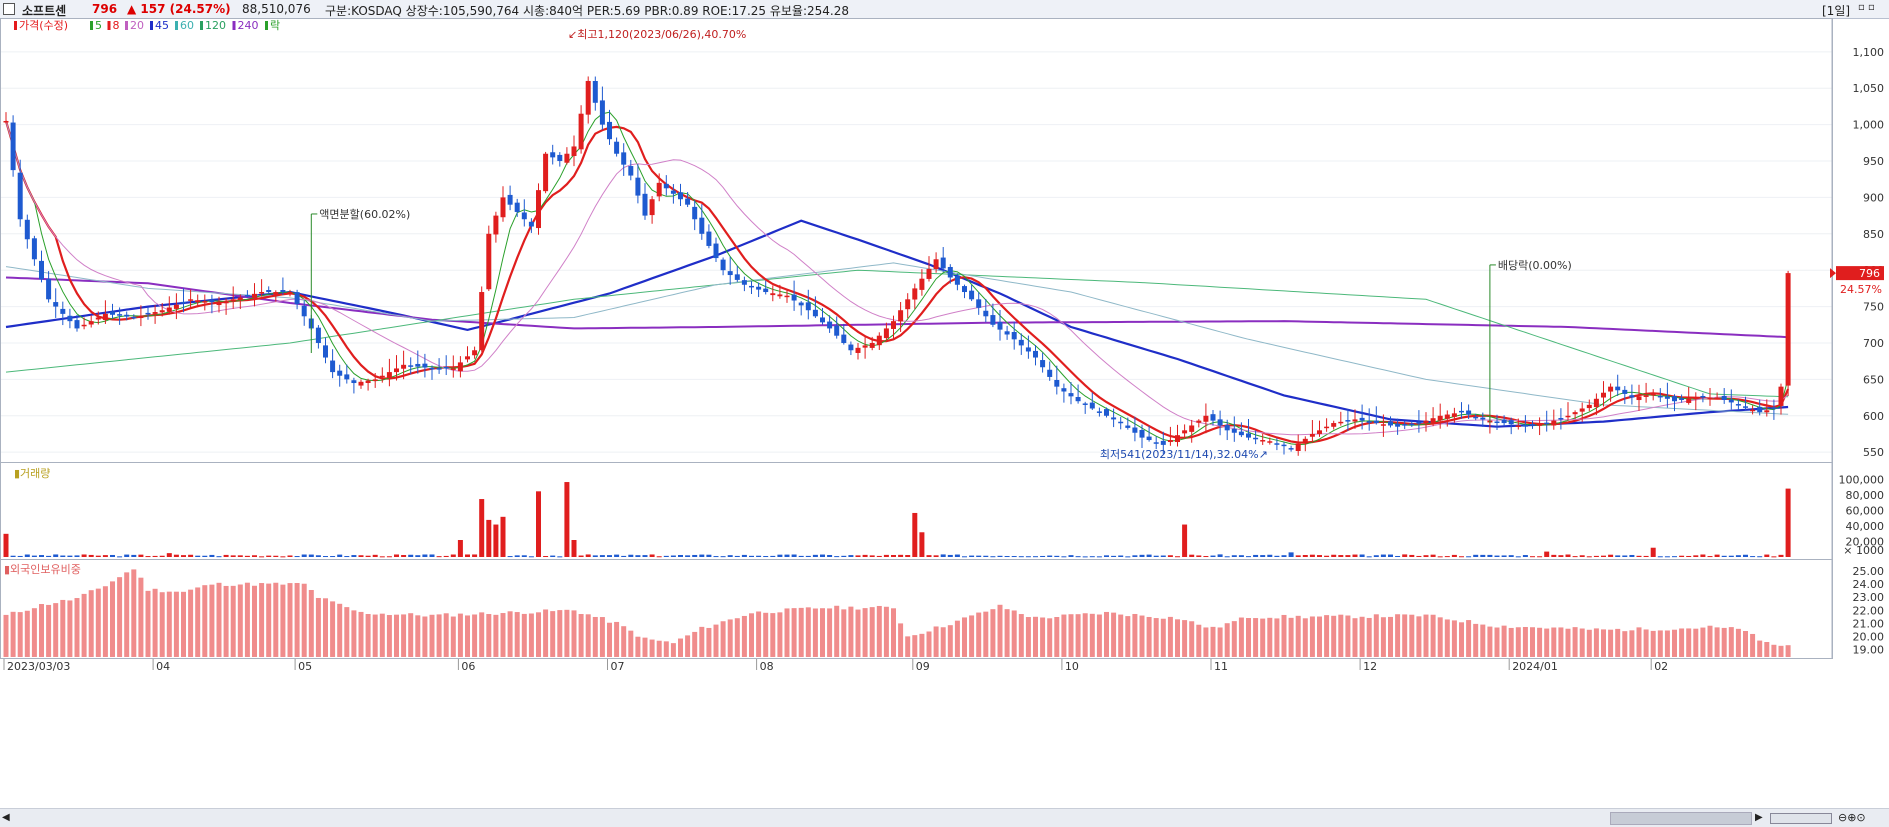 Image resolution: width=1889 pixels, height=827 pixels. I want to click on price-change: ▲ 157 (24.57%), so click(179, 9).